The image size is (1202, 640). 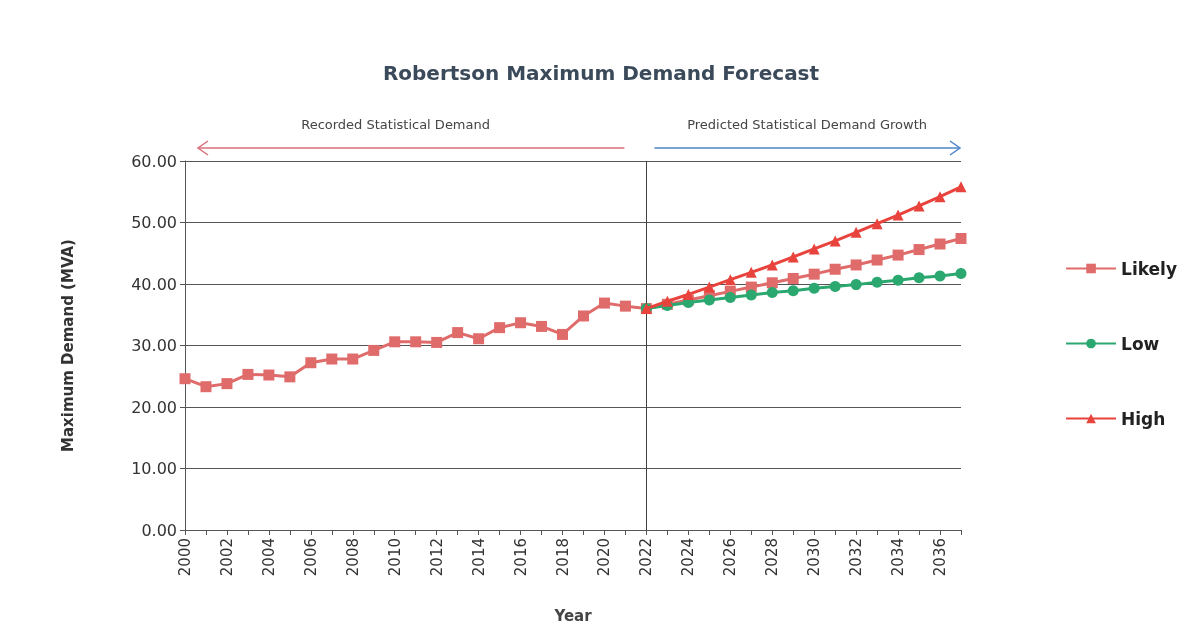 What do you see at coordinates (310, 557) in the screenshot?
I see `x-tick-label: 2006` at bounding box center [310, 557].